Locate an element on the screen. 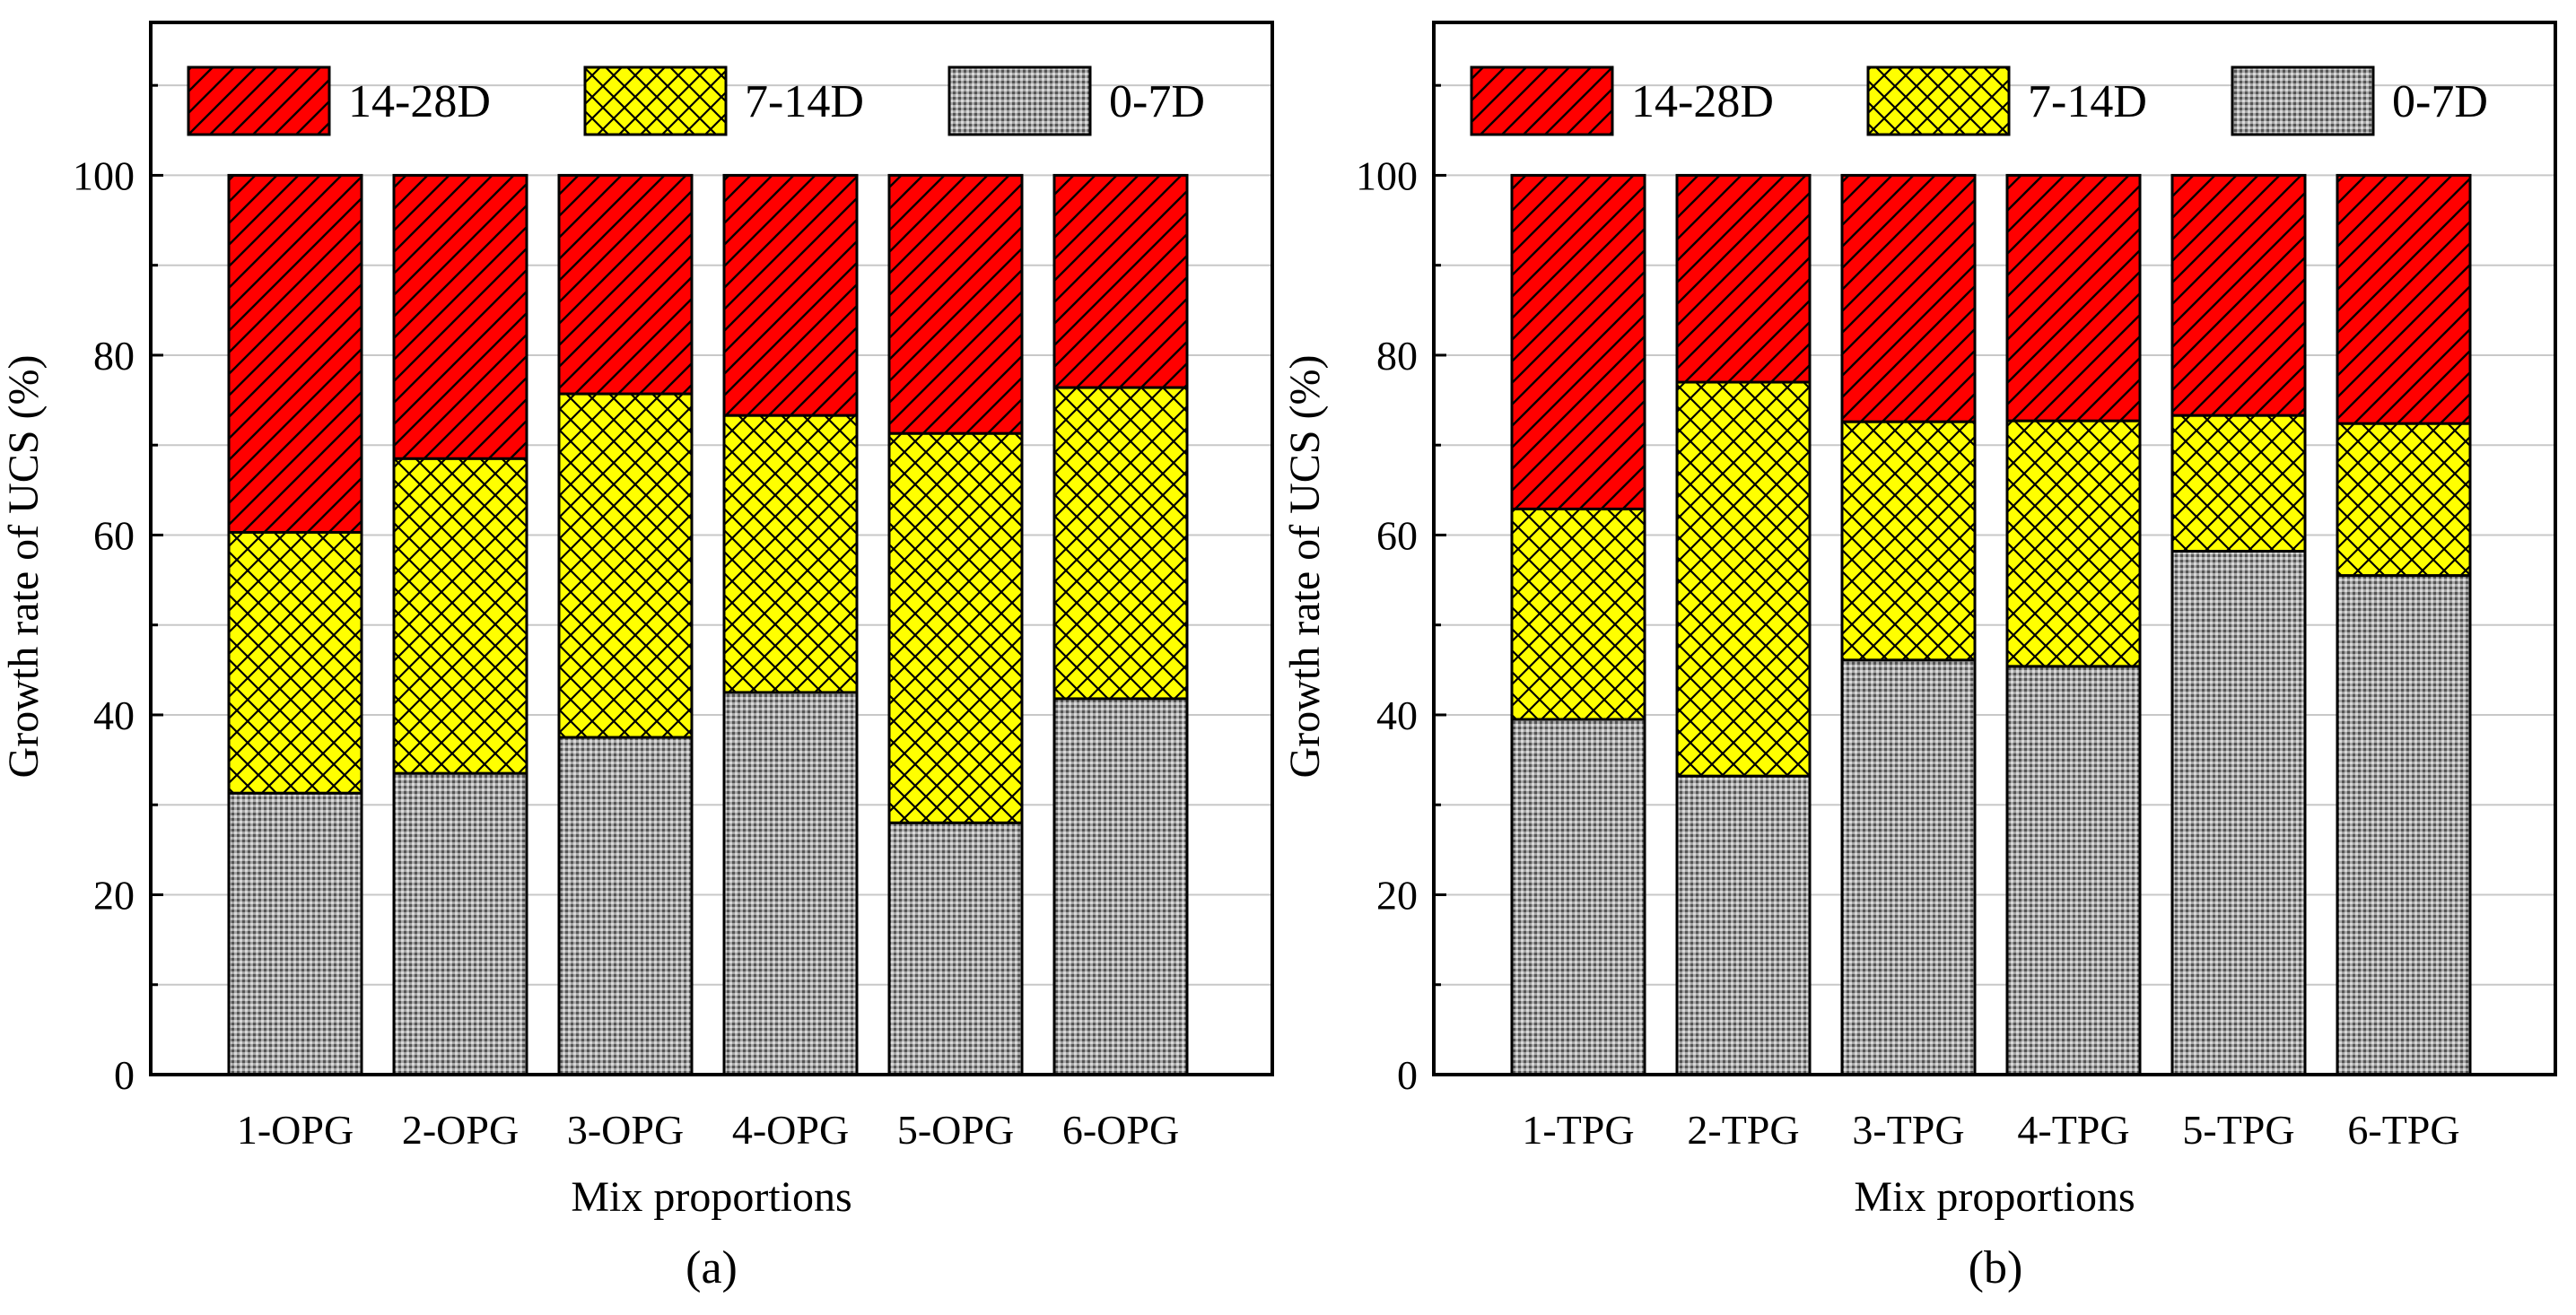  x-tick-label: 1-OPG is located at coordinates (295, 1130).